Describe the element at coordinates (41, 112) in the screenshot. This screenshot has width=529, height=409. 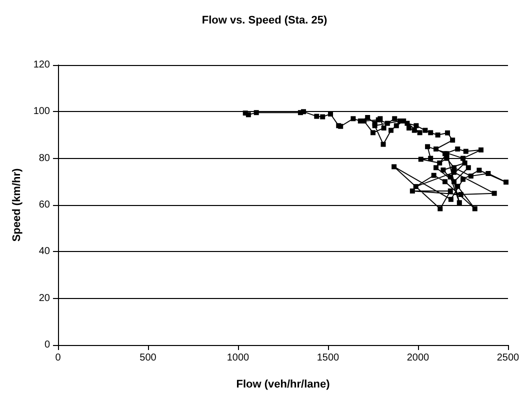
I see `y-tick-label: 100` at that location.